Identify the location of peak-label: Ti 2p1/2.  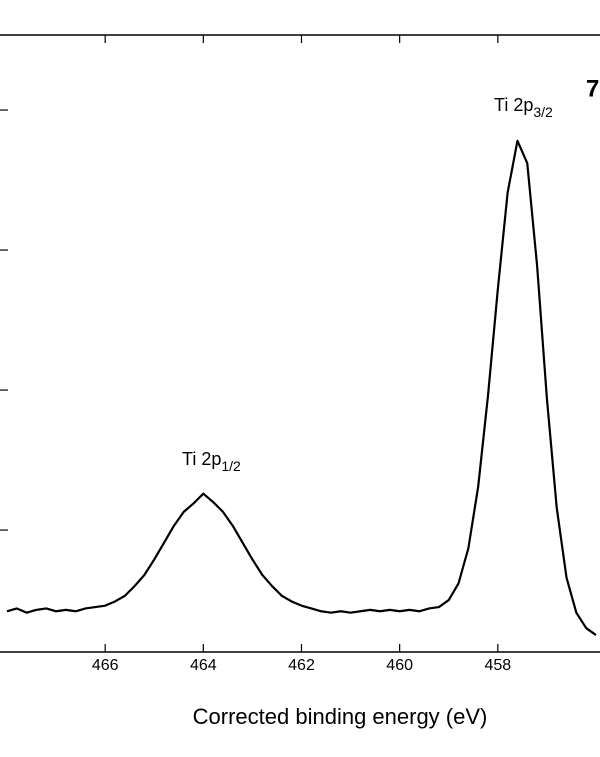
(211, 461).